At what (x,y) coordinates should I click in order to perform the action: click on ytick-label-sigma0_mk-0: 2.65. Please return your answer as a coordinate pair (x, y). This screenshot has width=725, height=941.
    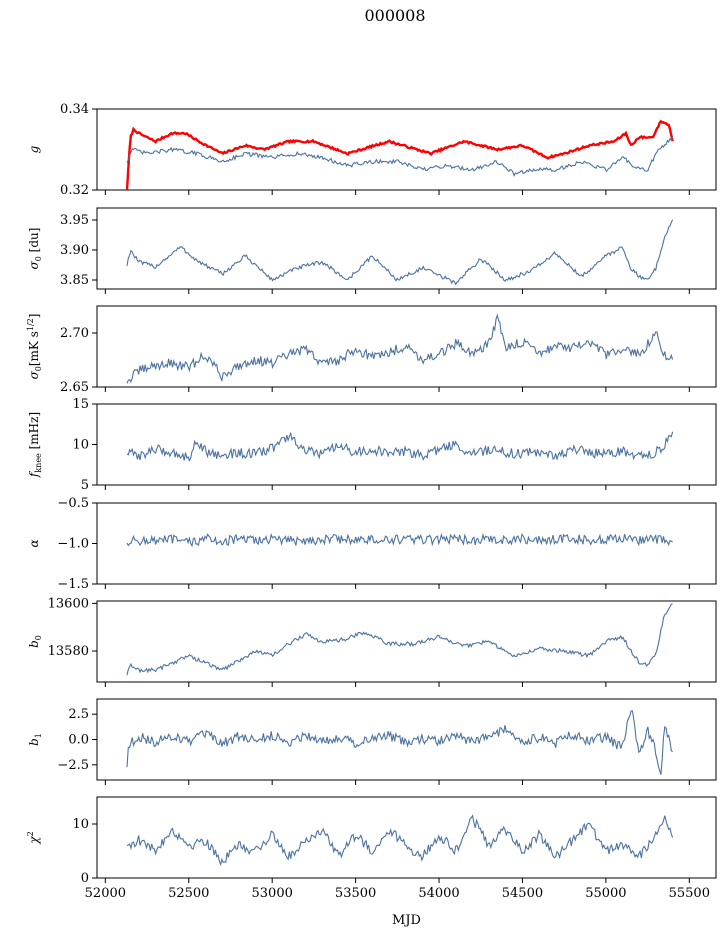
    Looking at the image, I should click on (74, 387).